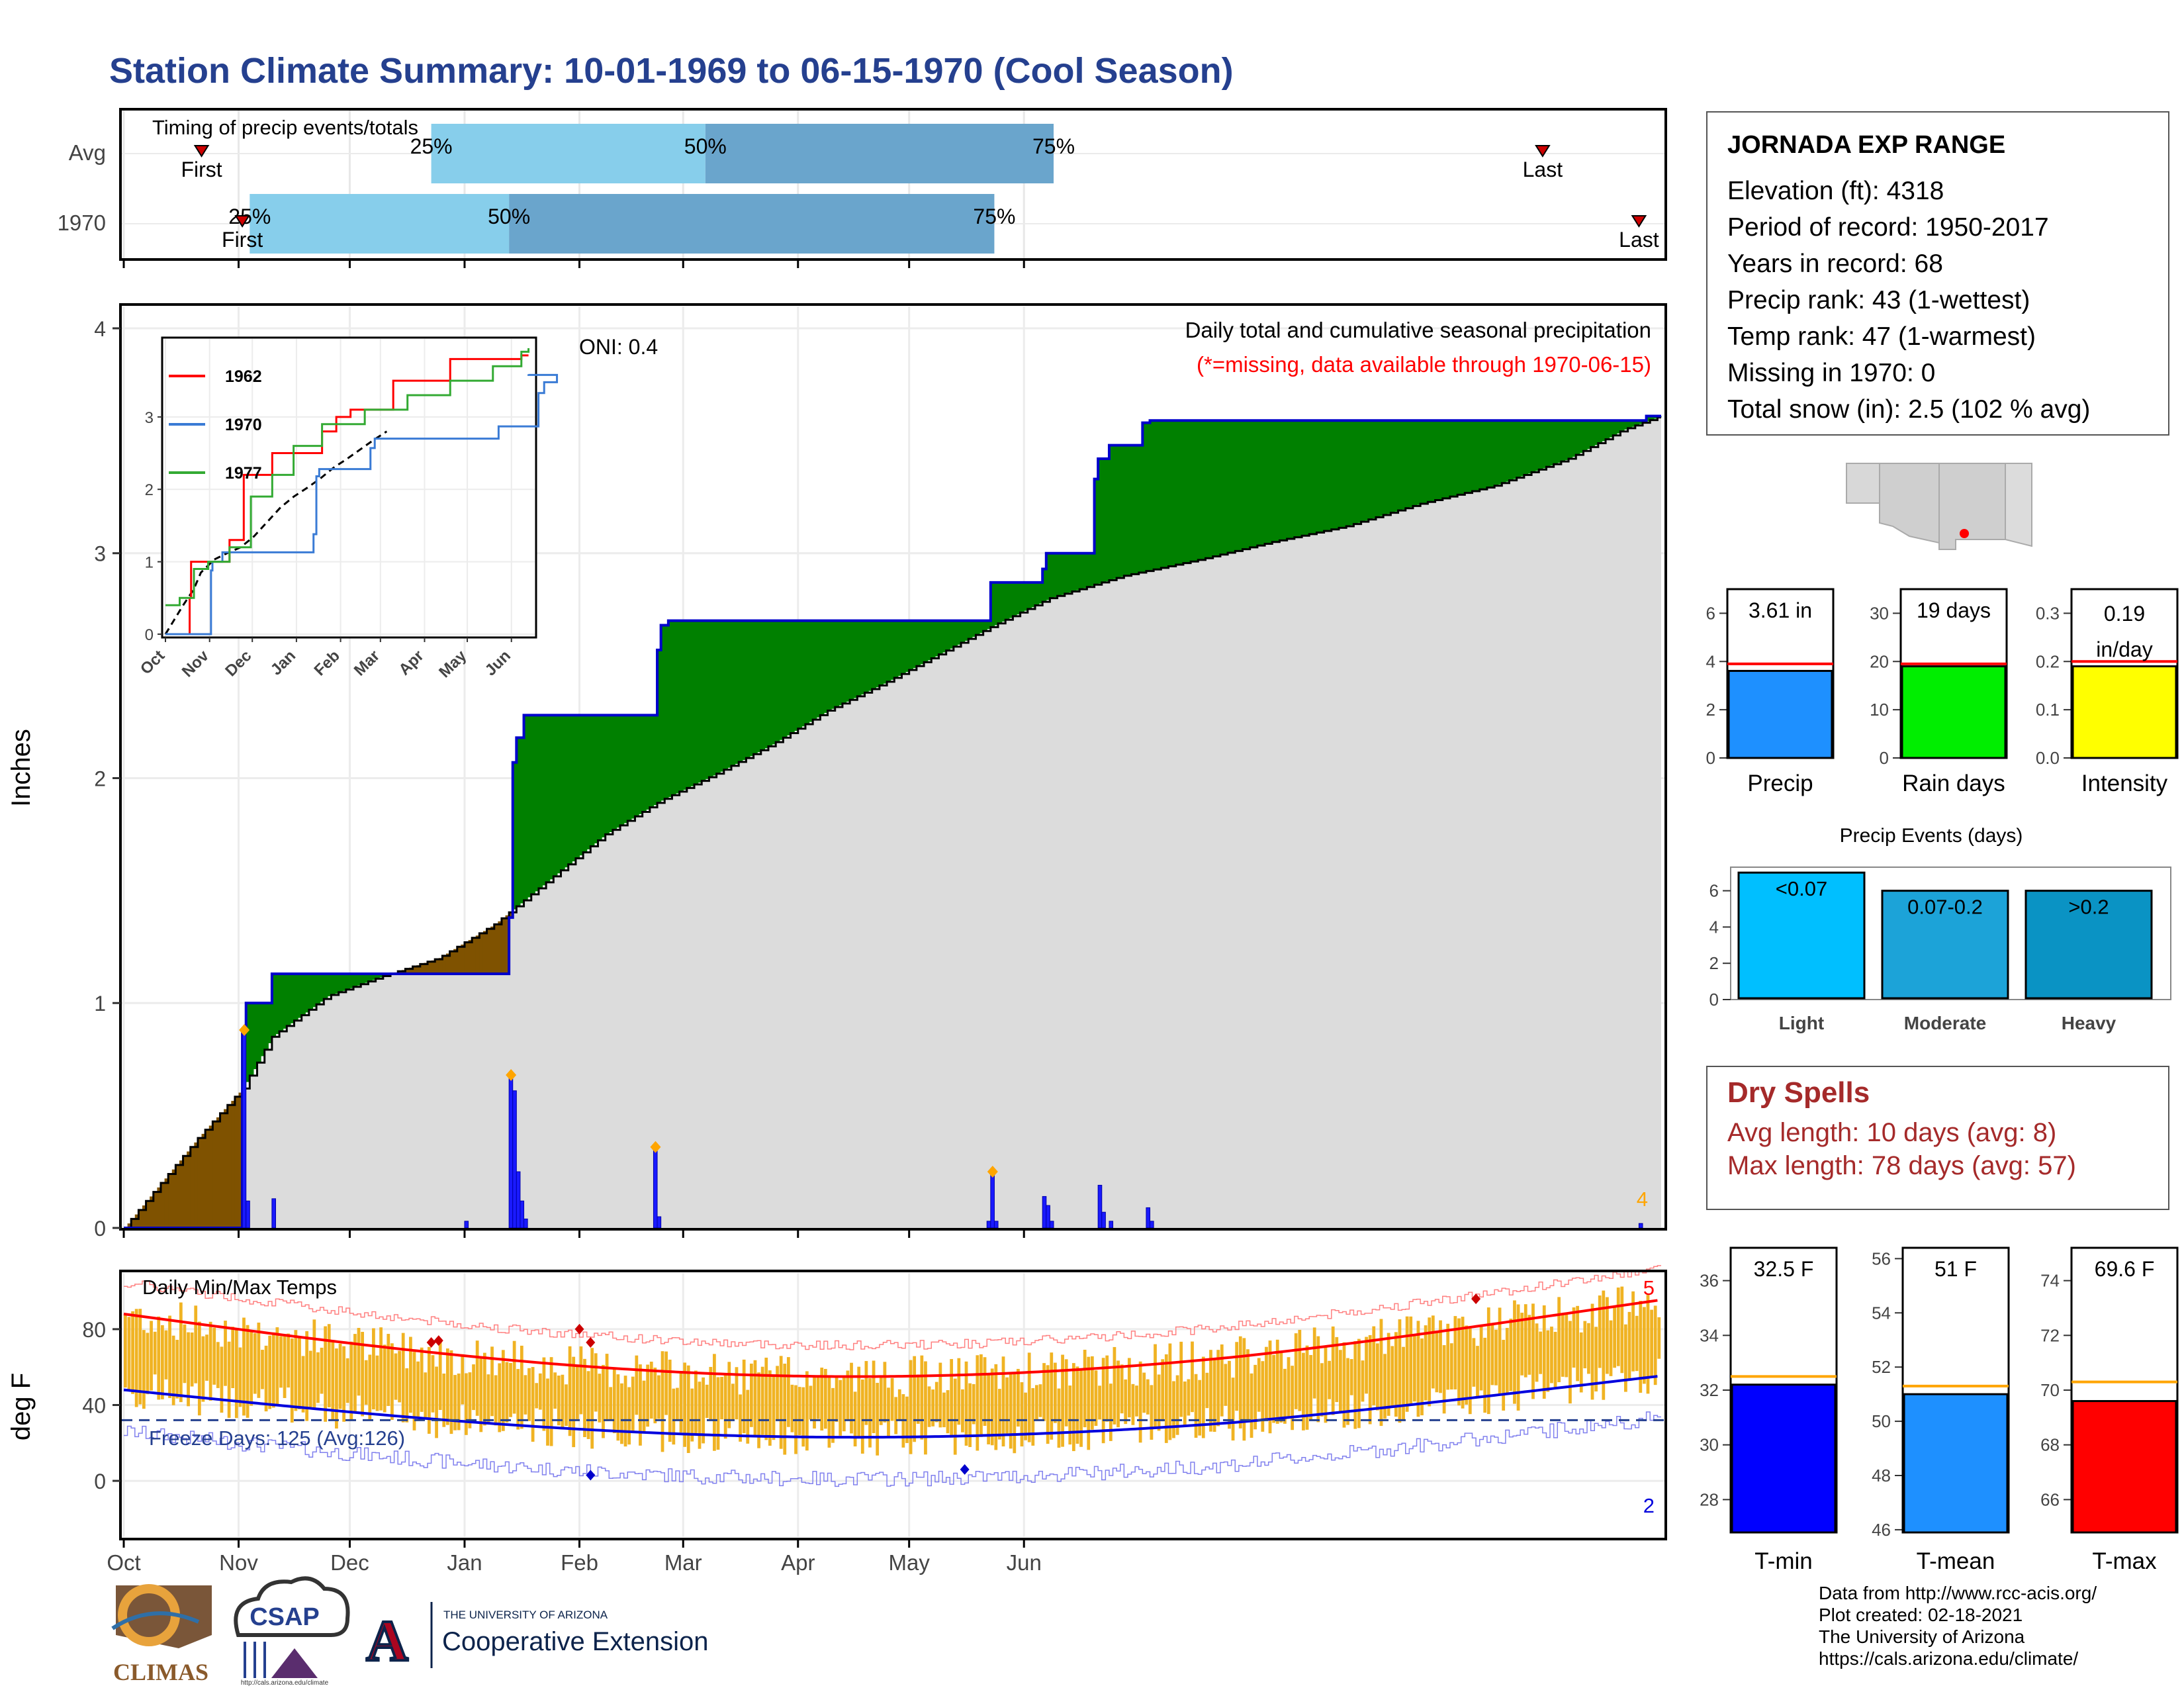 The image size is (2184, 1688). What do you see at coordinates (2089, 1023) in the screenshot?
I see `events-category-label: Heavy` at bounding box center [2089, 1023].